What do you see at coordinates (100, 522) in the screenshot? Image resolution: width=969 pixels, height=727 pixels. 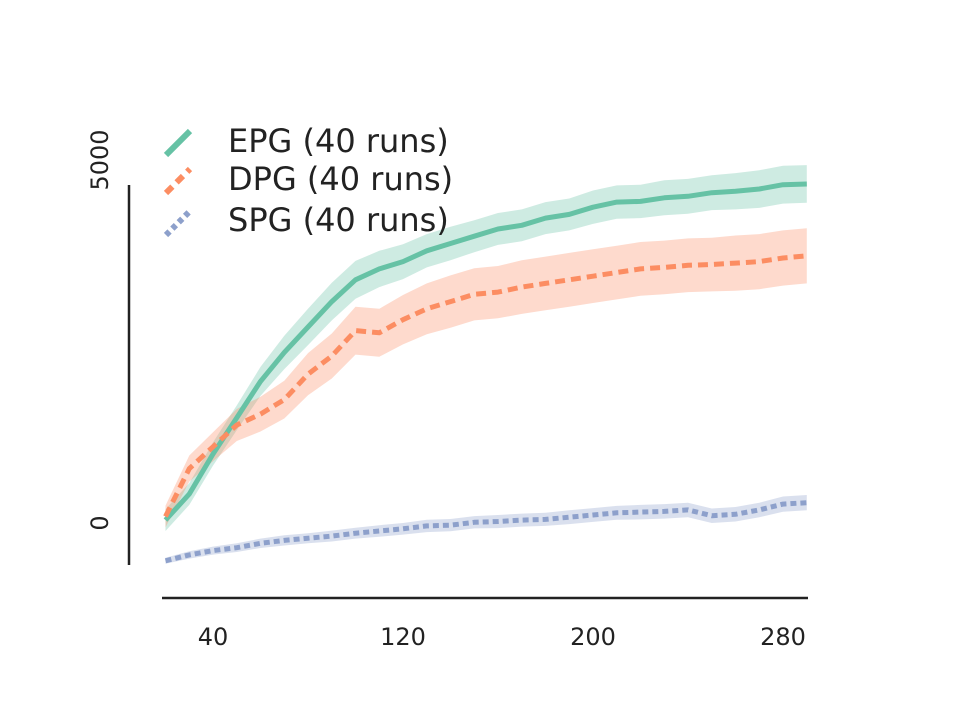 I see `y-tick-label-0: 0` at bounding box center [100, 522].